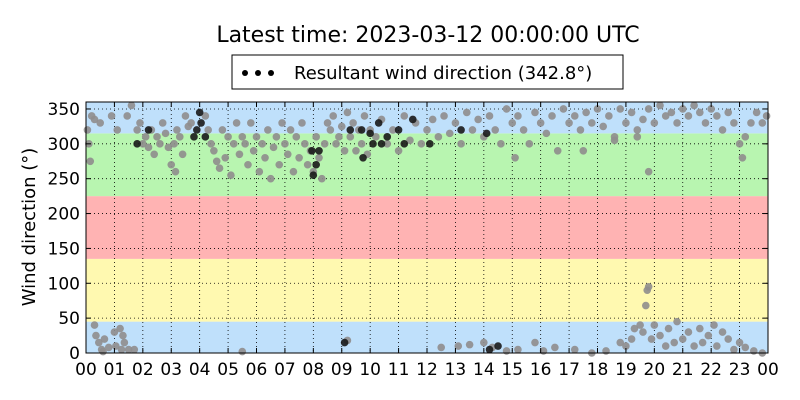 The height and width of the screenshot is (400, 800). I want to click on y-tick-label: 350, so click(64, 110).